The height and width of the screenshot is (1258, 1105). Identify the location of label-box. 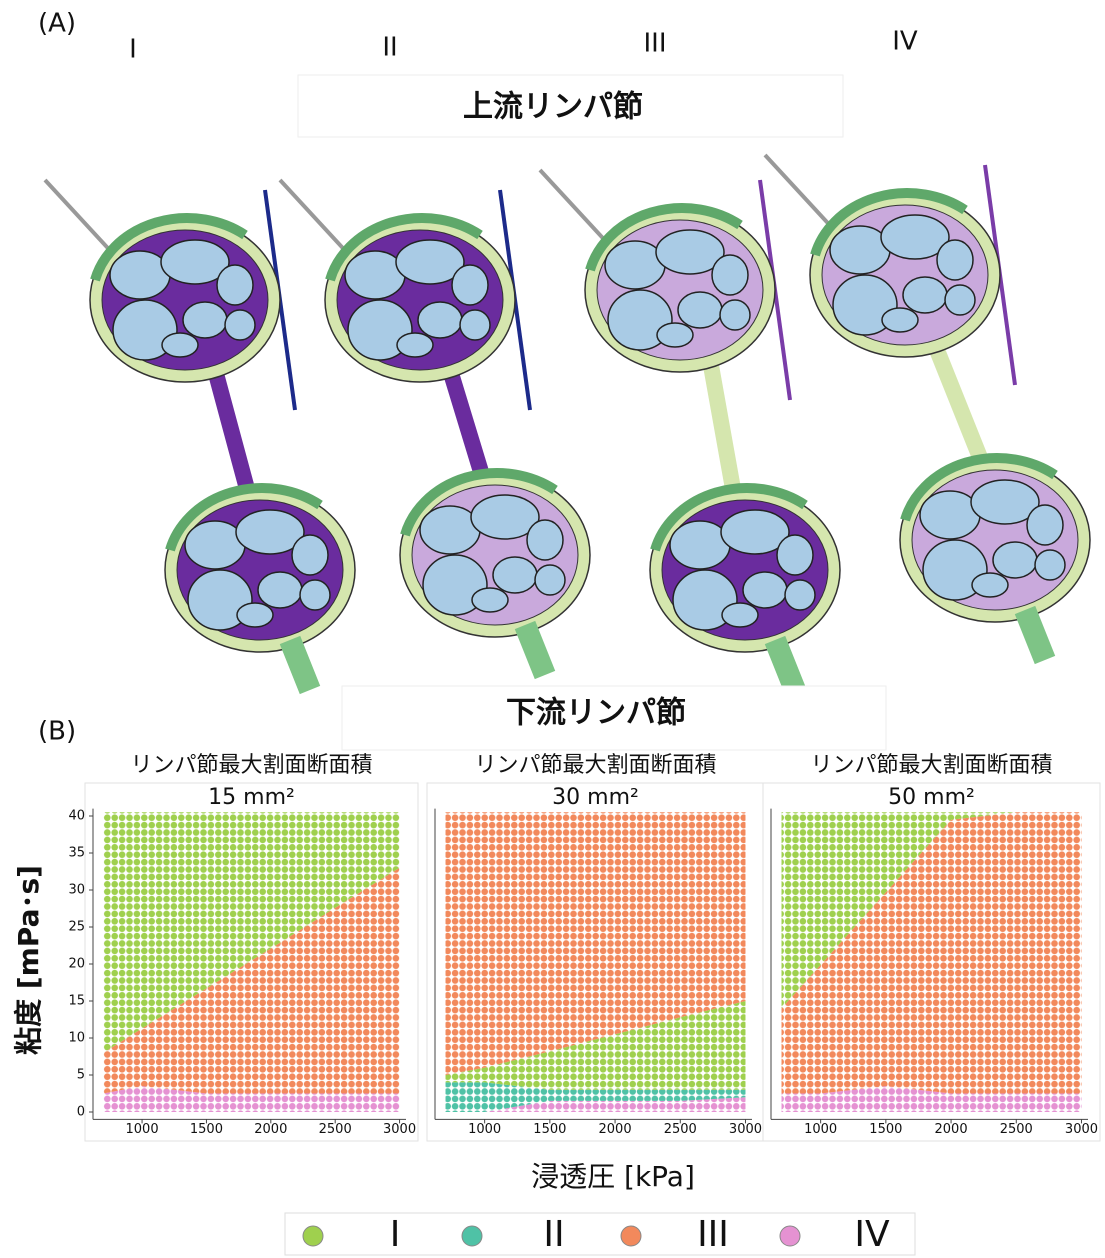
(614, 718).